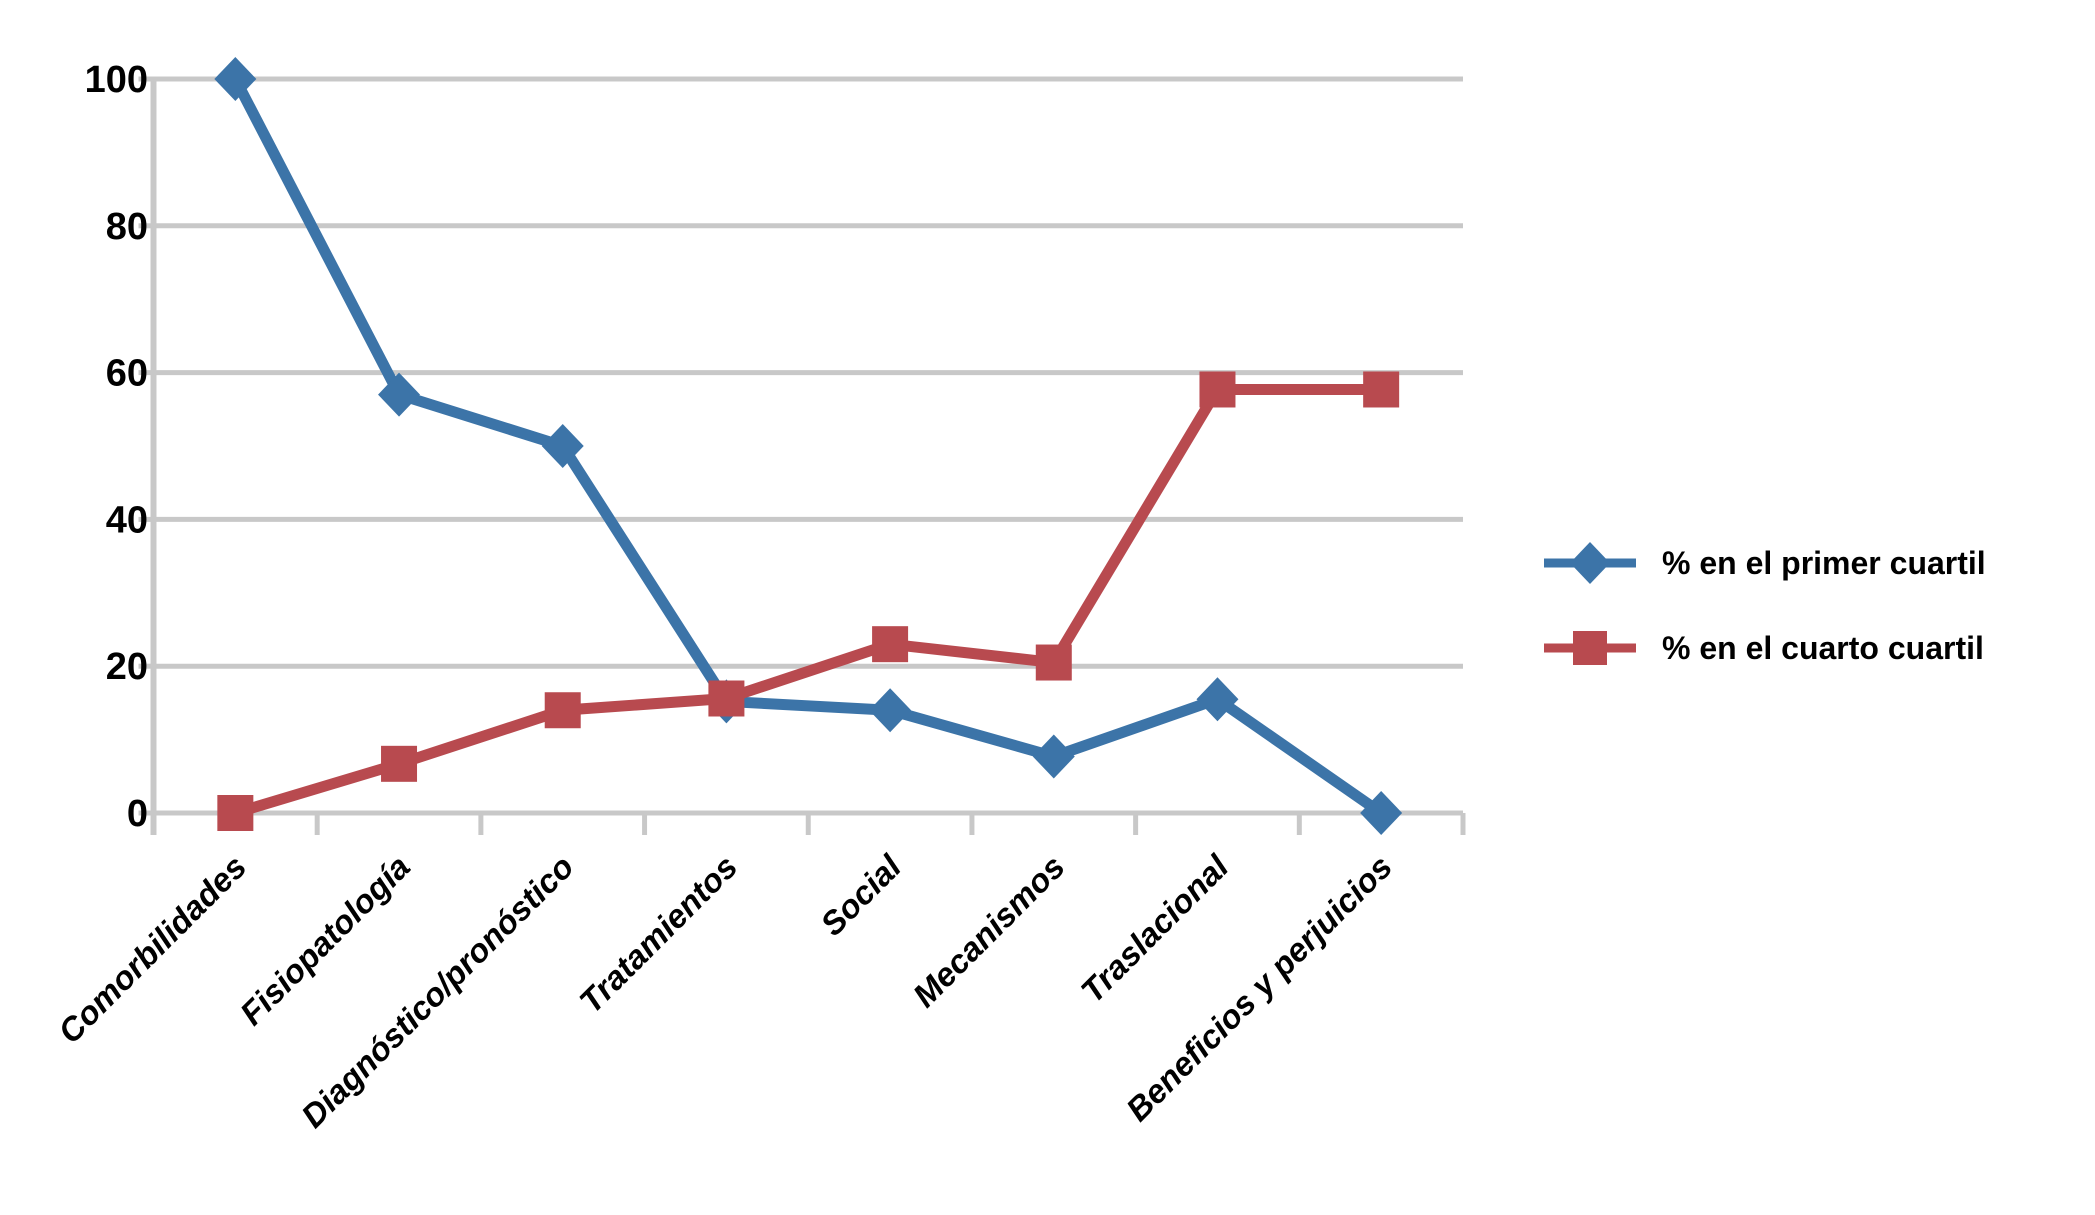  Describe the element at coordinates (127, 520) in the screenshot. I see `y-axis-tick-label: 40` at that location.